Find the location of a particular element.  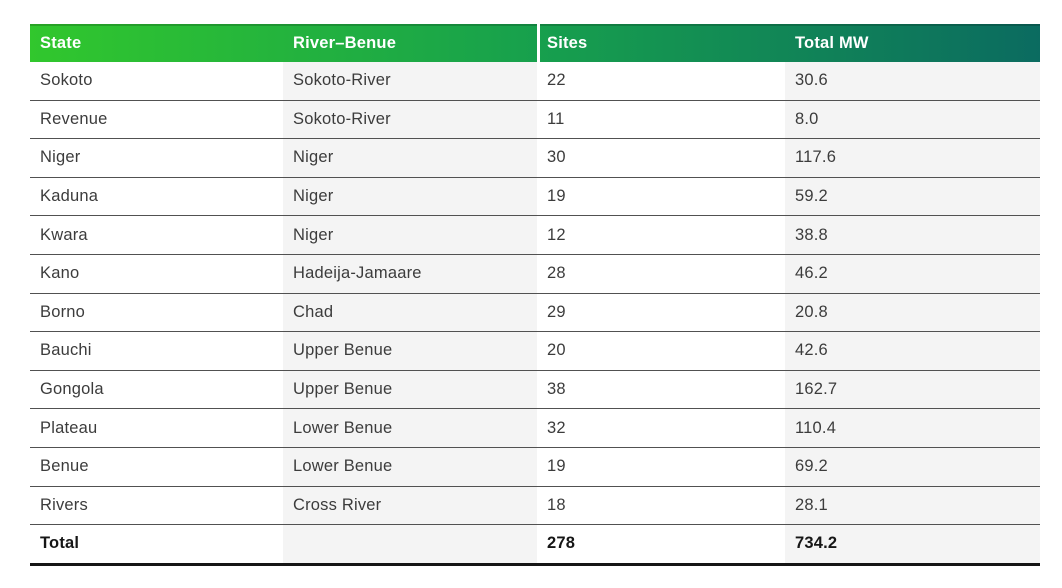

cell-sites: 30 is located at coordinates (661, 158).